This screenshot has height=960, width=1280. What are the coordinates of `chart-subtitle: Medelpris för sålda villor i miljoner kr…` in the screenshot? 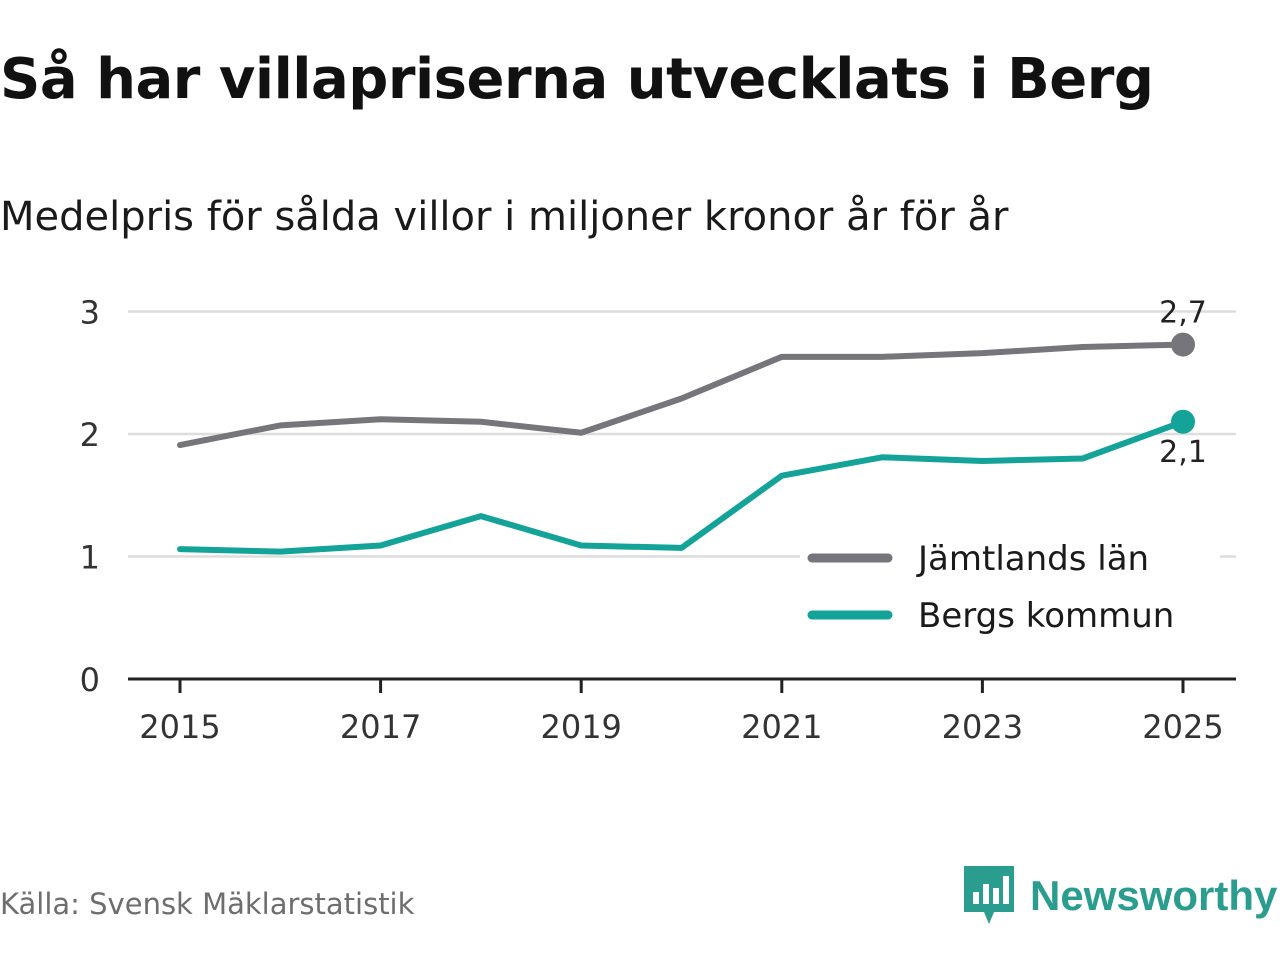 It's located at (504, 217).